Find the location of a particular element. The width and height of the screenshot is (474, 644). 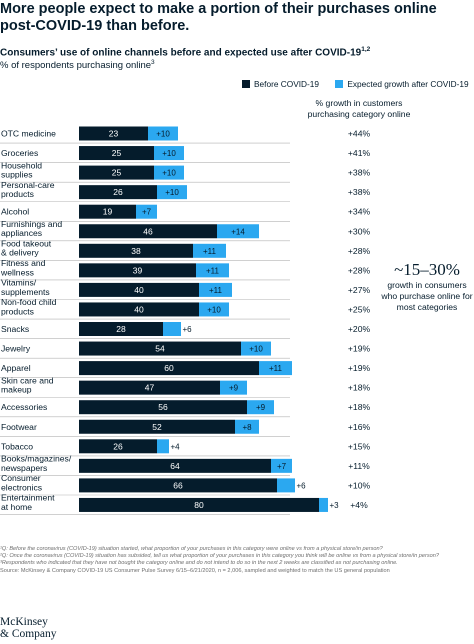

category-label-line: at home is located at coordinates (16, 507).